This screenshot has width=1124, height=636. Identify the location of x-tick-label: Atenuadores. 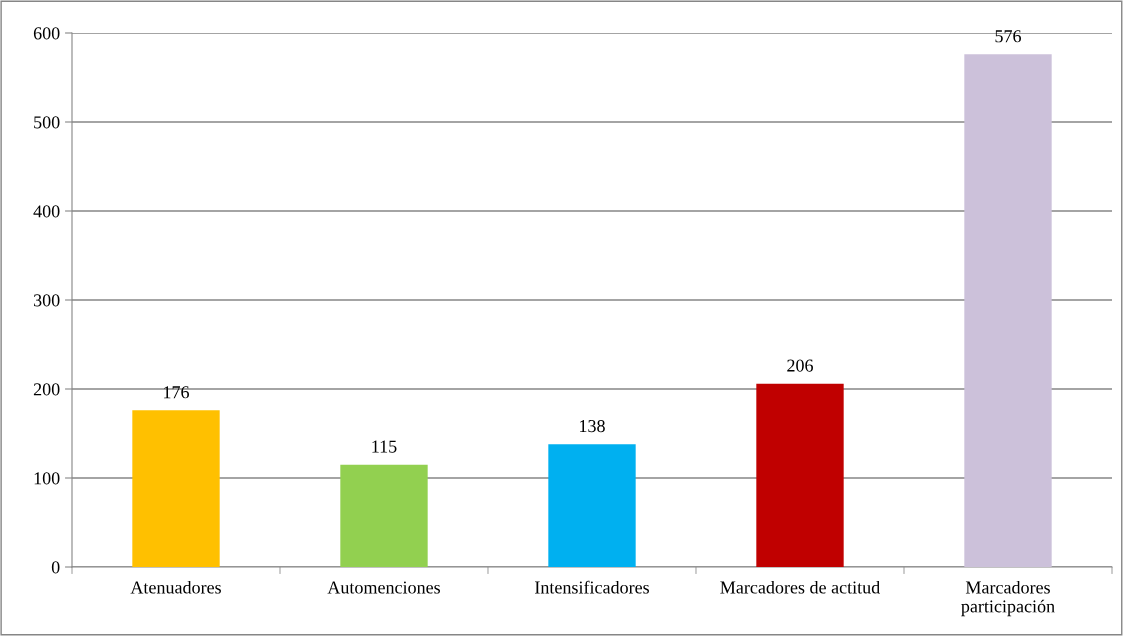
(175, 587).